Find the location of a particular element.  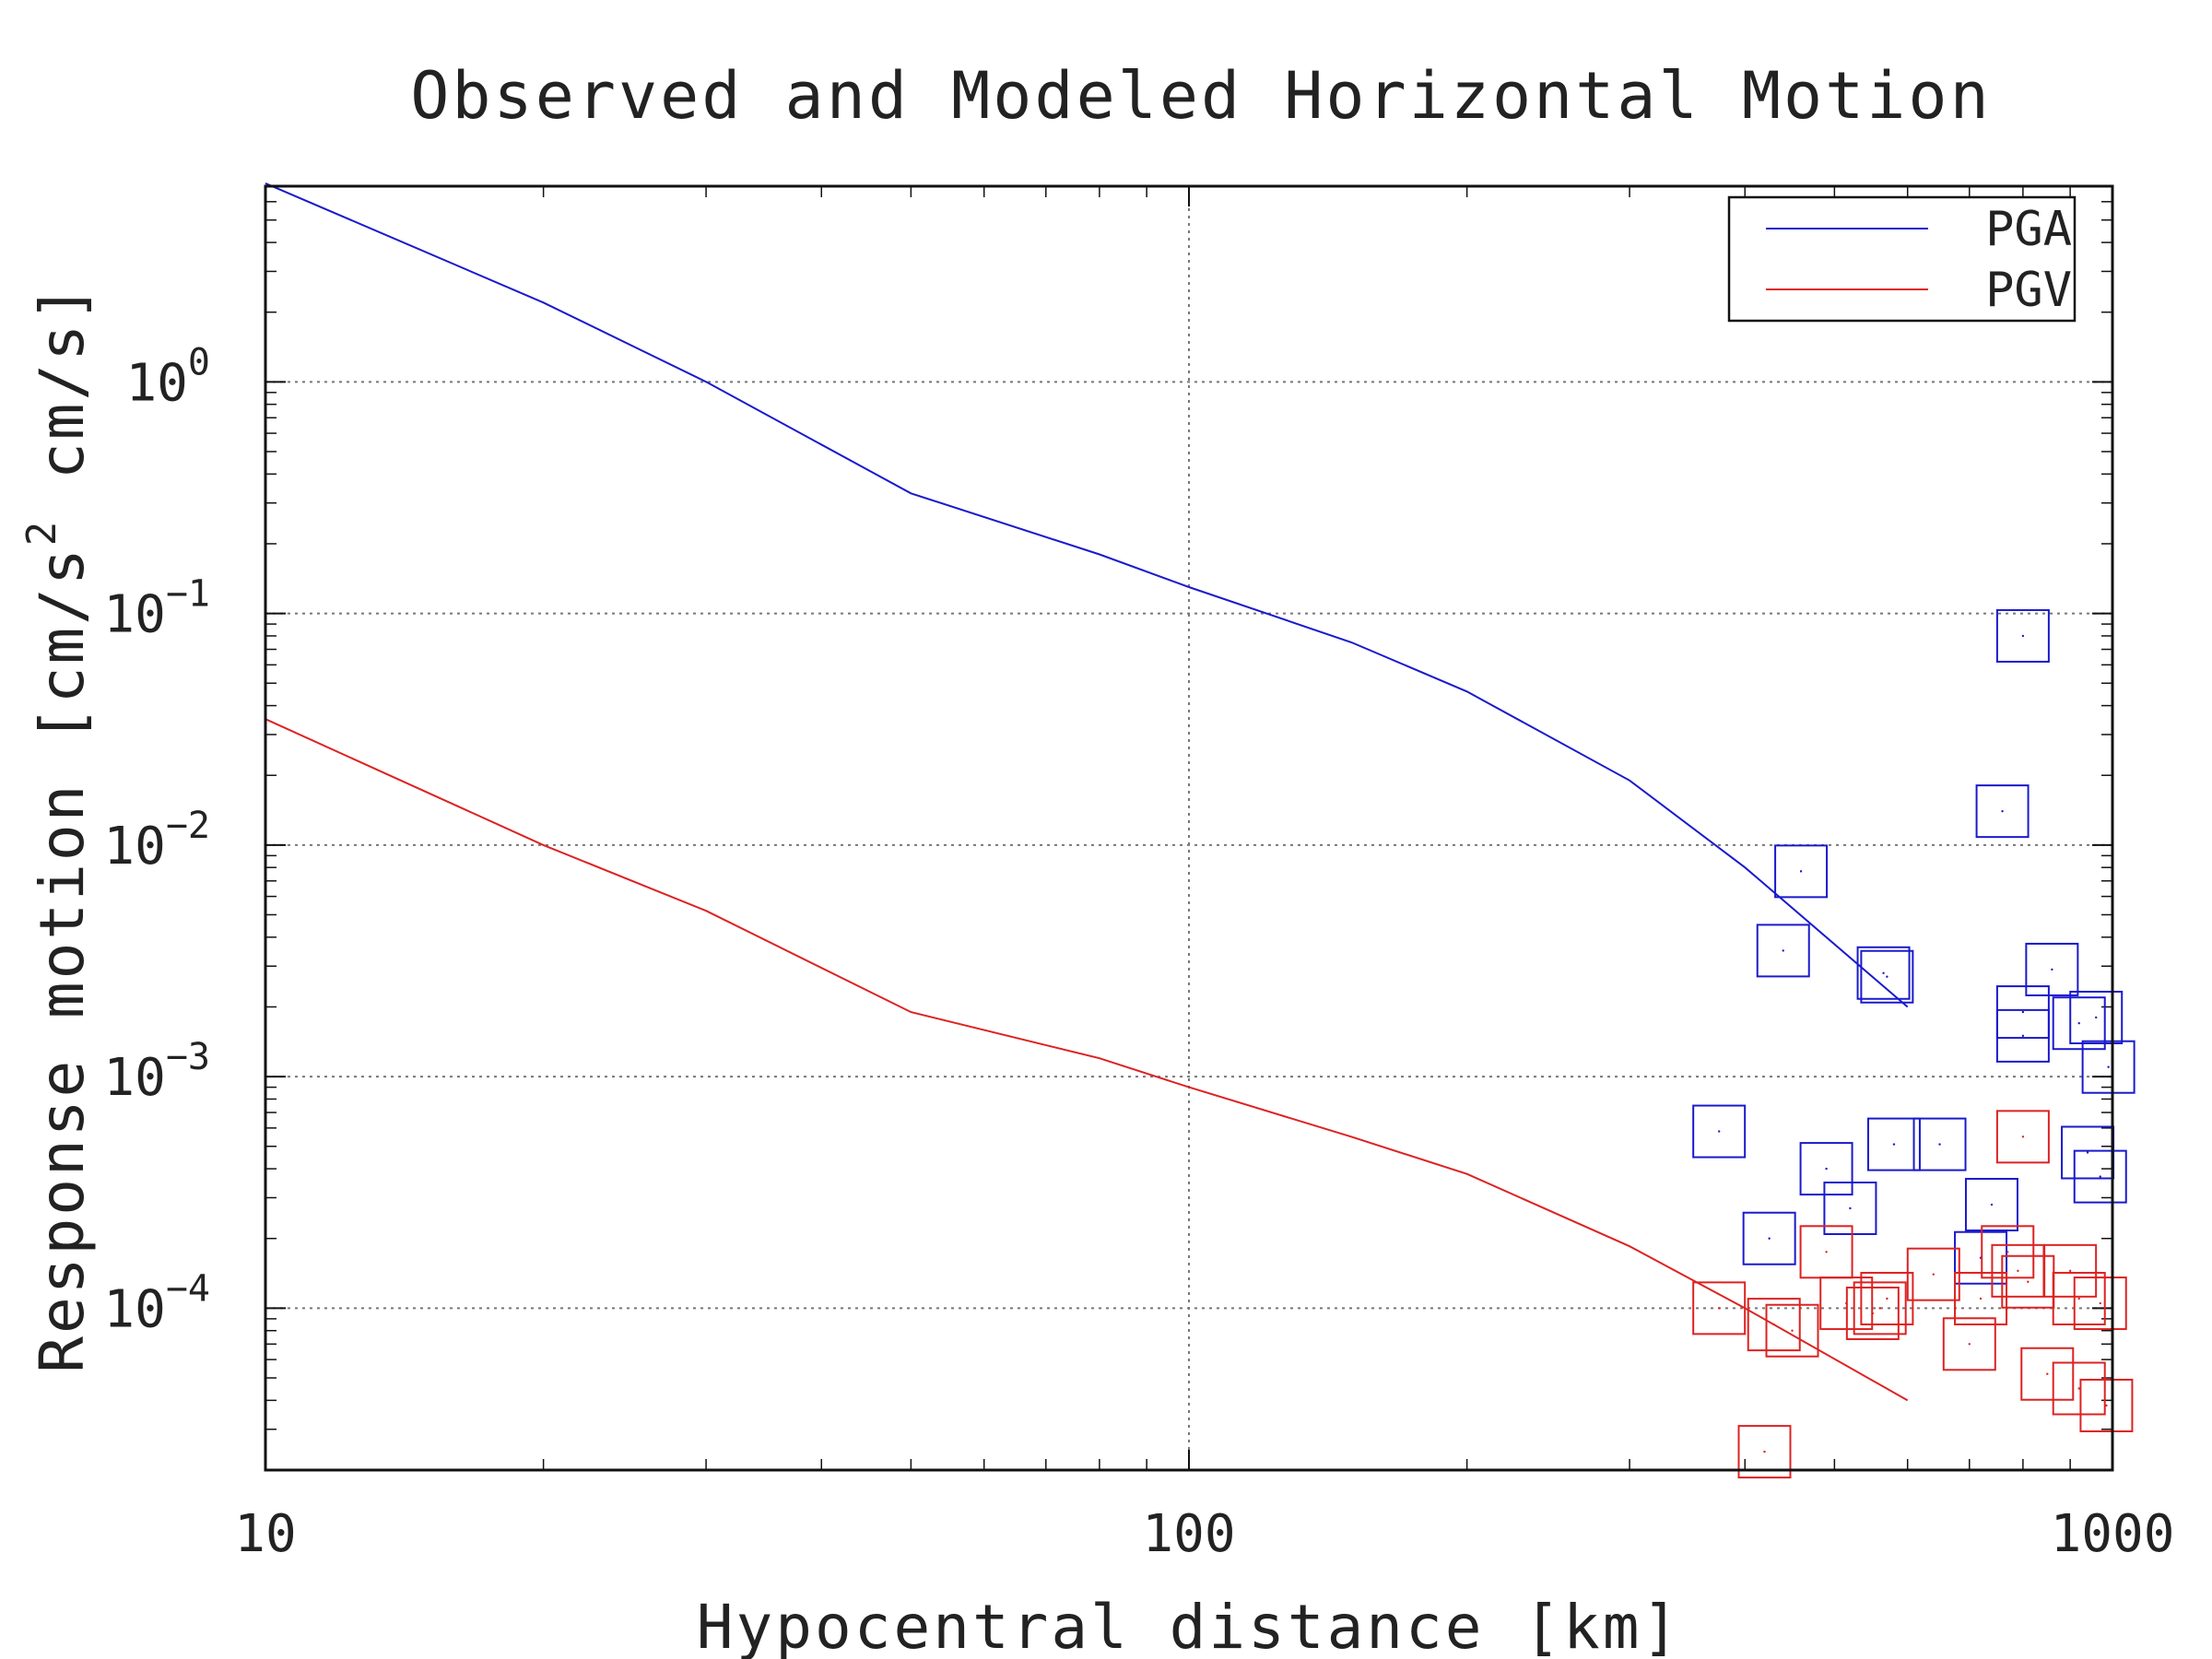

y-tick-exponent: −1 is located at coordinates (188, 594).